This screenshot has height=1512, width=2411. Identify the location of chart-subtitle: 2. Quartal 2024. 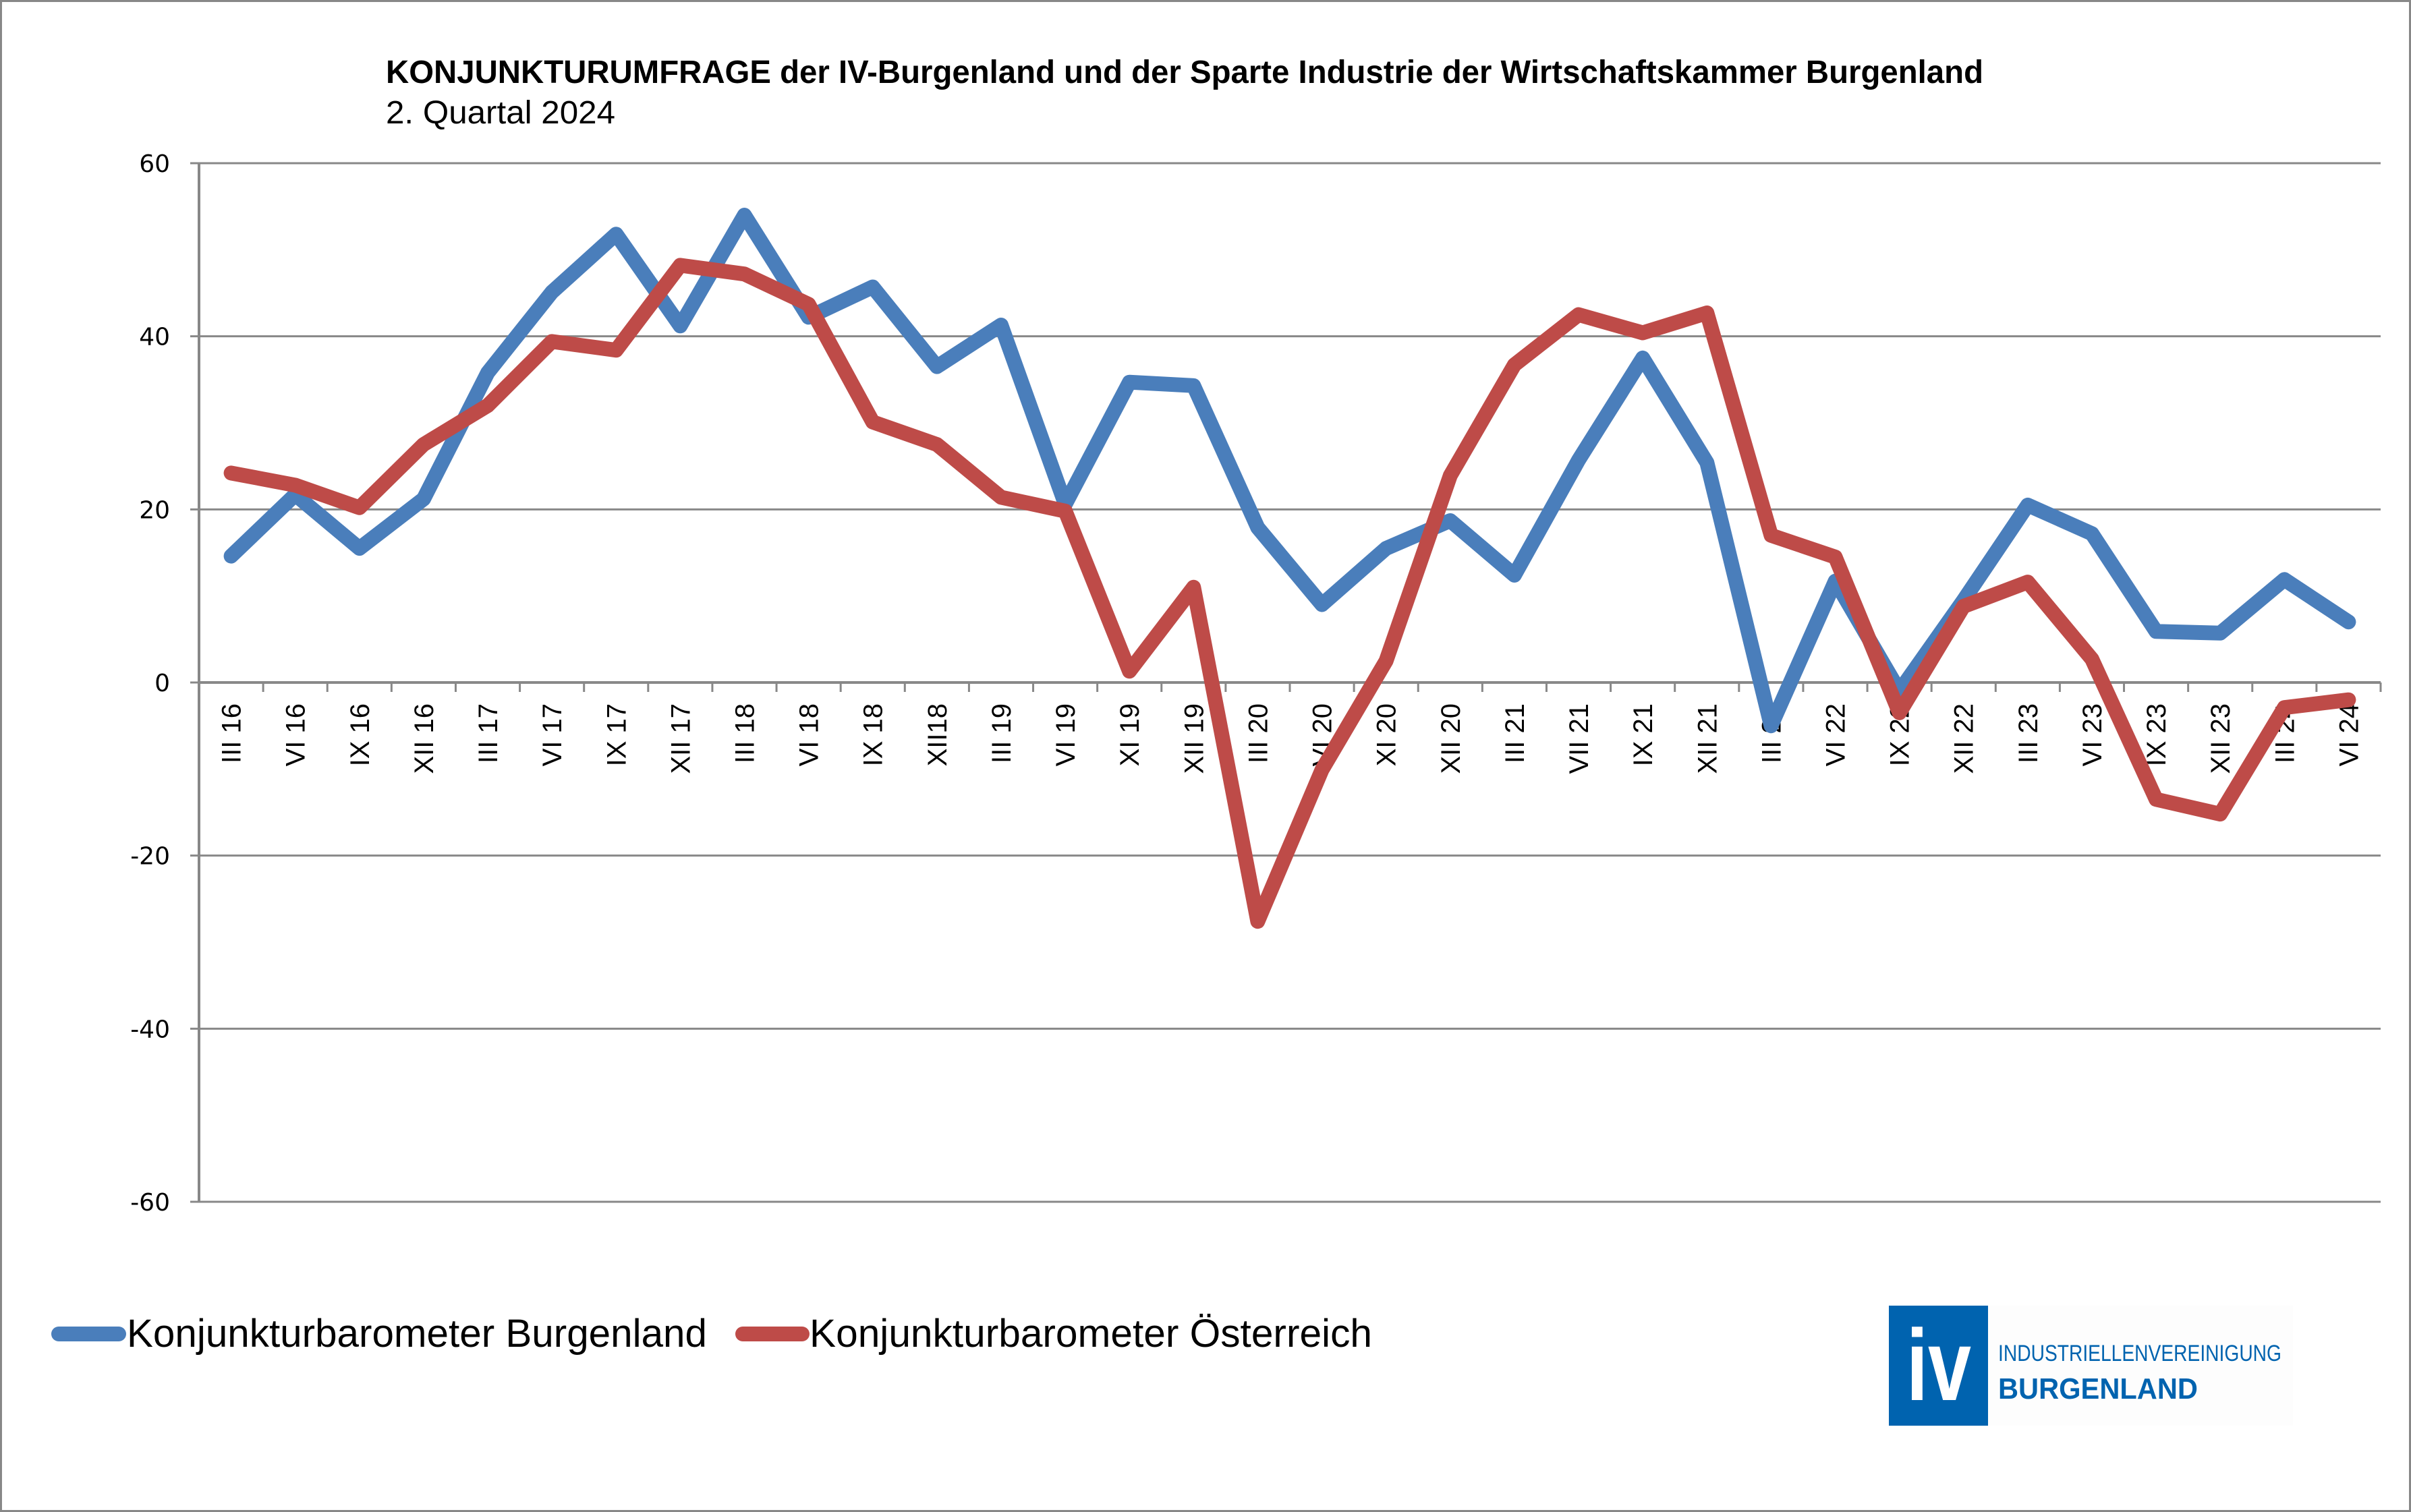
(500, 113).